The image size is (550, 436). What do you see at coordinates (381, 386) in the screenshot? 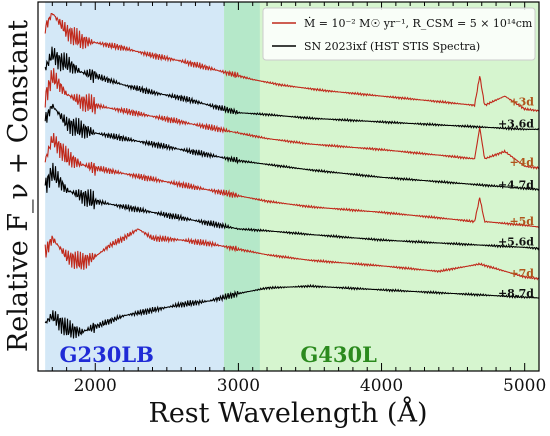
I see `x-tick-label: 4000` at bounding box center [381, 386].